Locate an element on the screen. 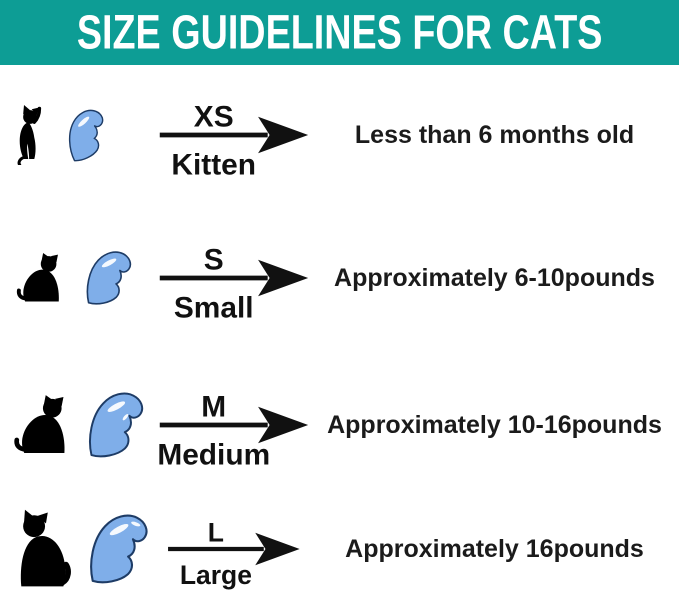  size-code-label: L is located at coordinates (216, 532).